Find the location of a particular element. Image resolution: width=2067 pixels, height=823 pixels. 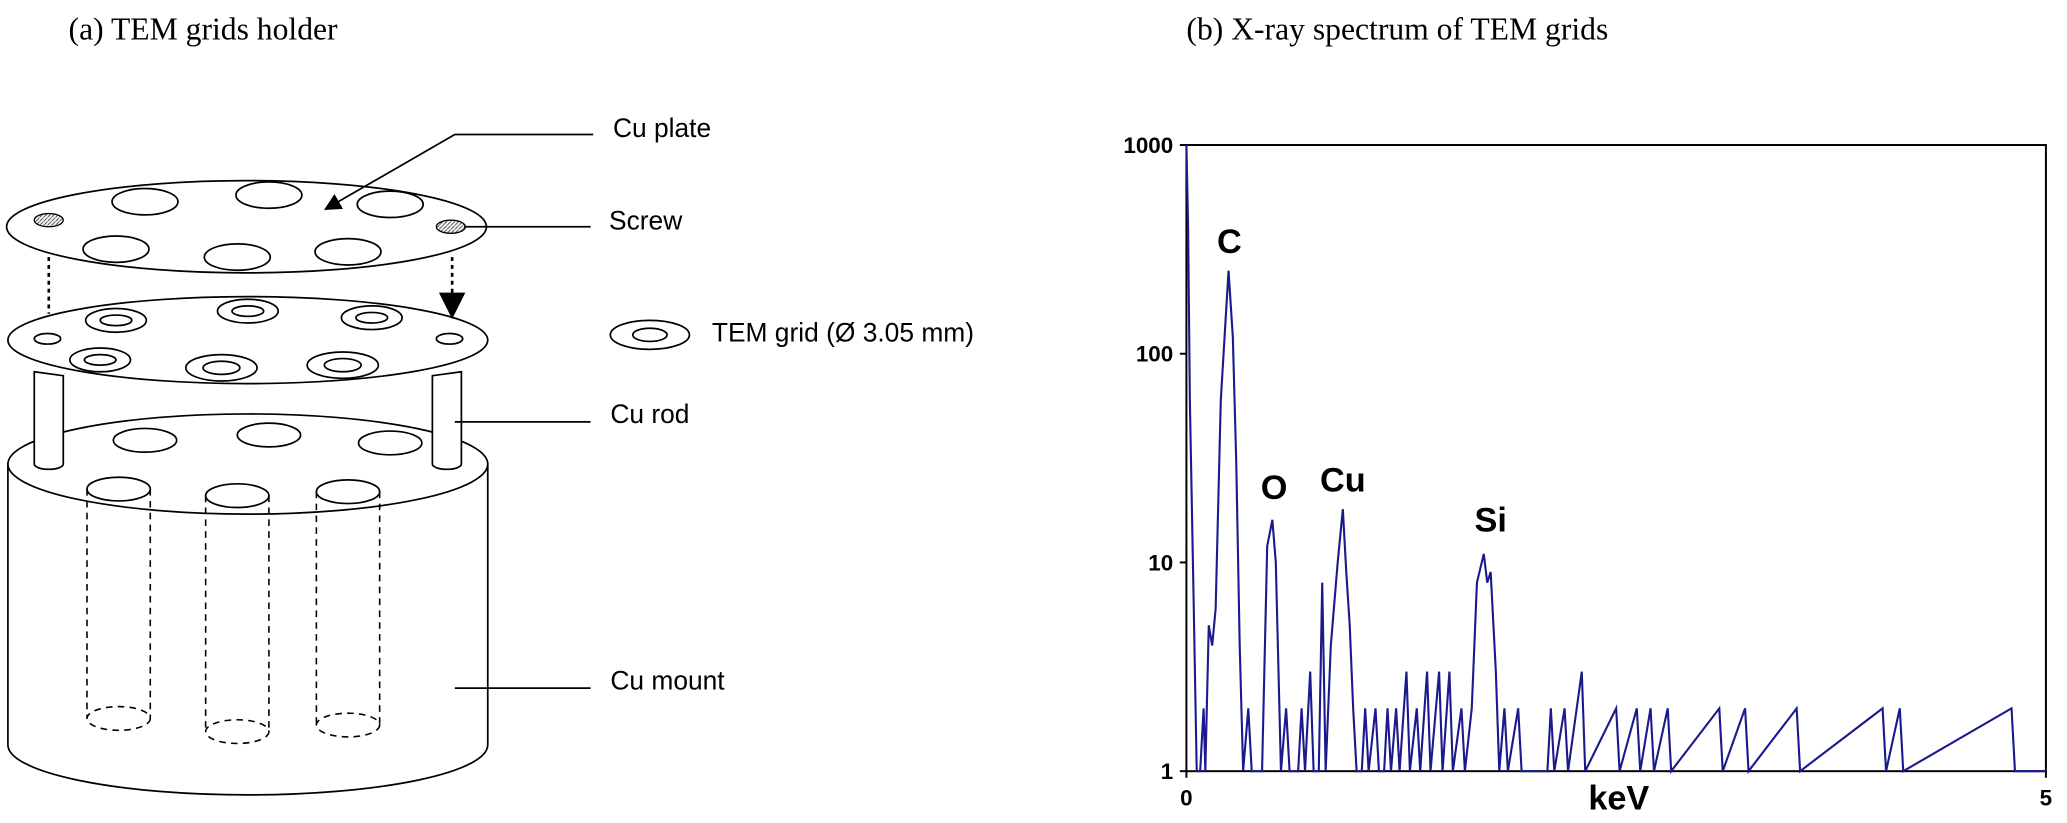

peak-label: C is located at coordinates (1229, 242).